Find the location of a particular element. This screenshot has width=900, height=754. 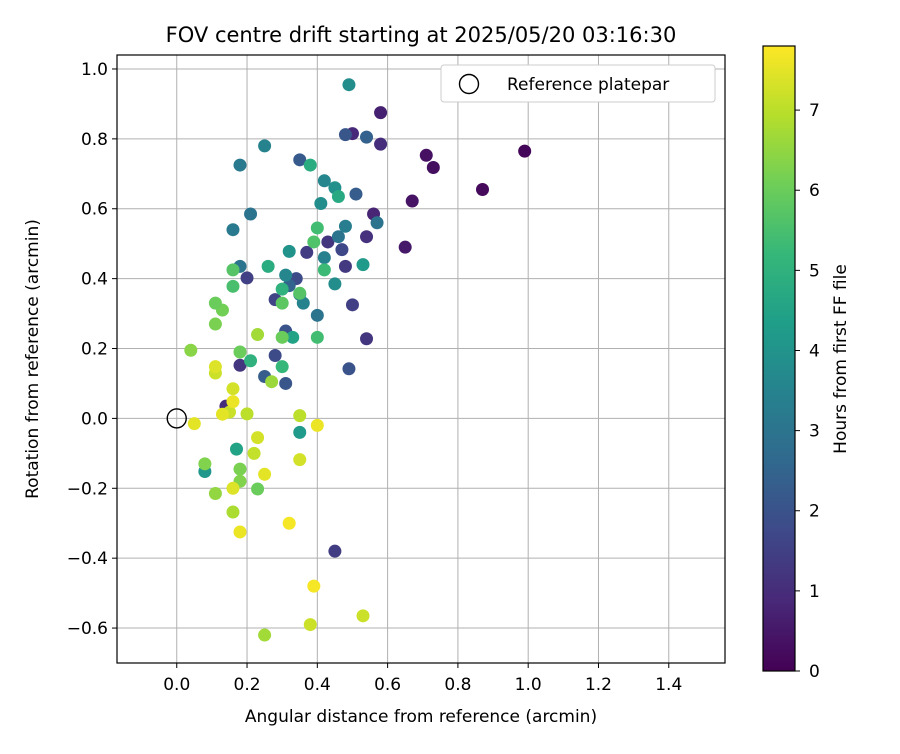

colorbar-tick-label: 0 is located at coordinates (814, 672).